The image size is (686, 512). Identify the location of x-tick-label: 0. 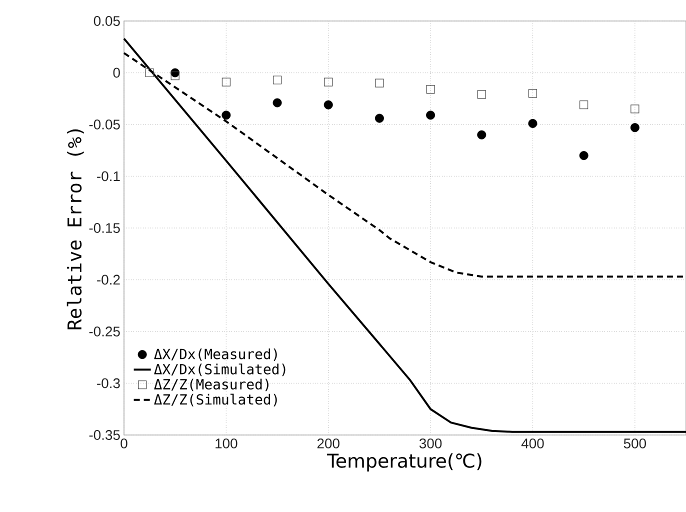
(124, 443).